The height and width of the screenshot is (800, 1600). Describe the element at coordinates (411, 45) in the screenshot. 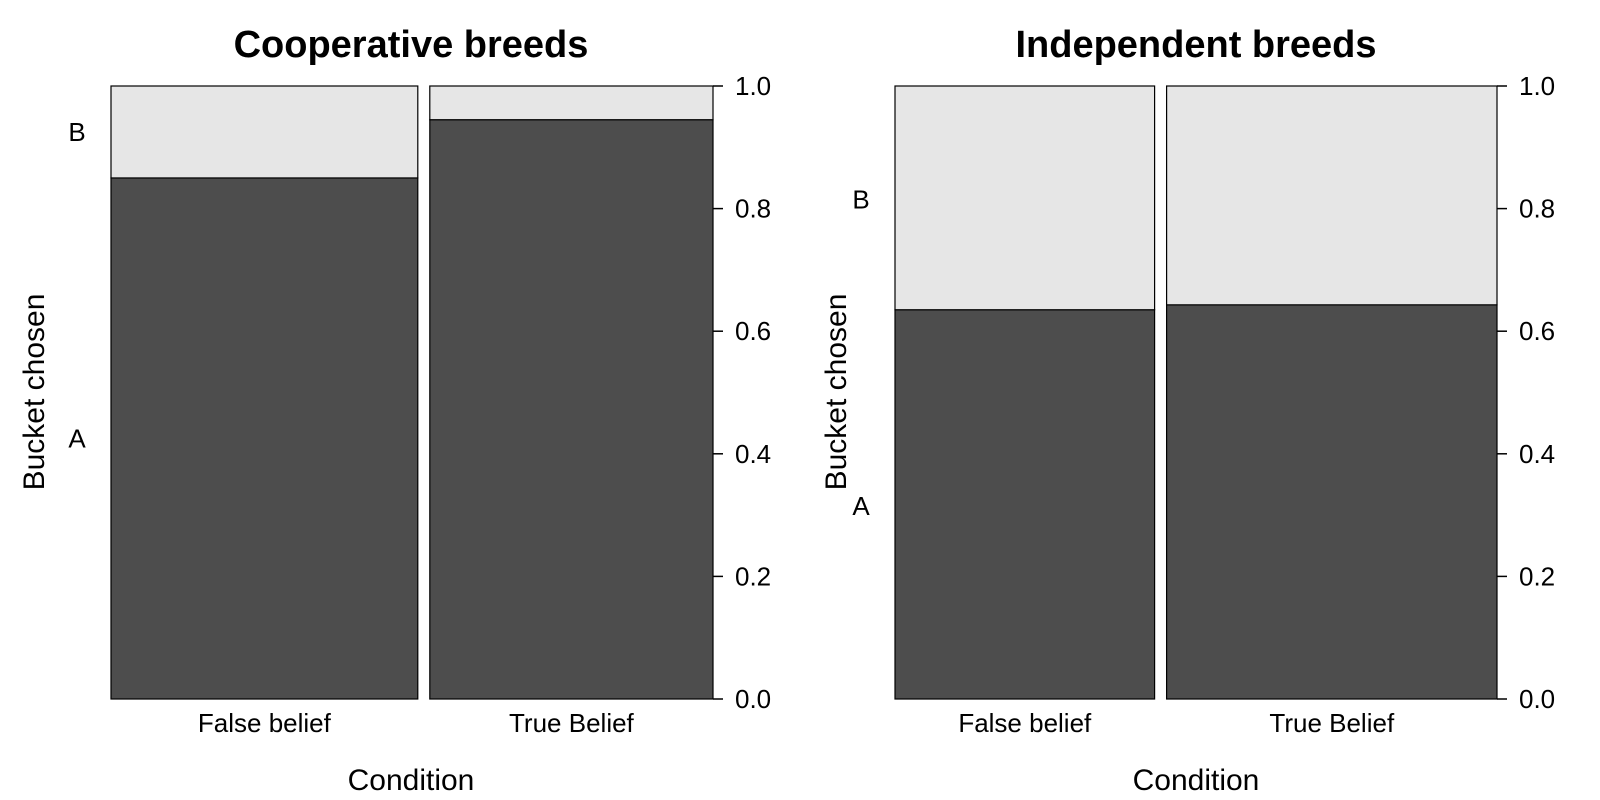

I see `chart-title: Cooperative breeds` at that location.